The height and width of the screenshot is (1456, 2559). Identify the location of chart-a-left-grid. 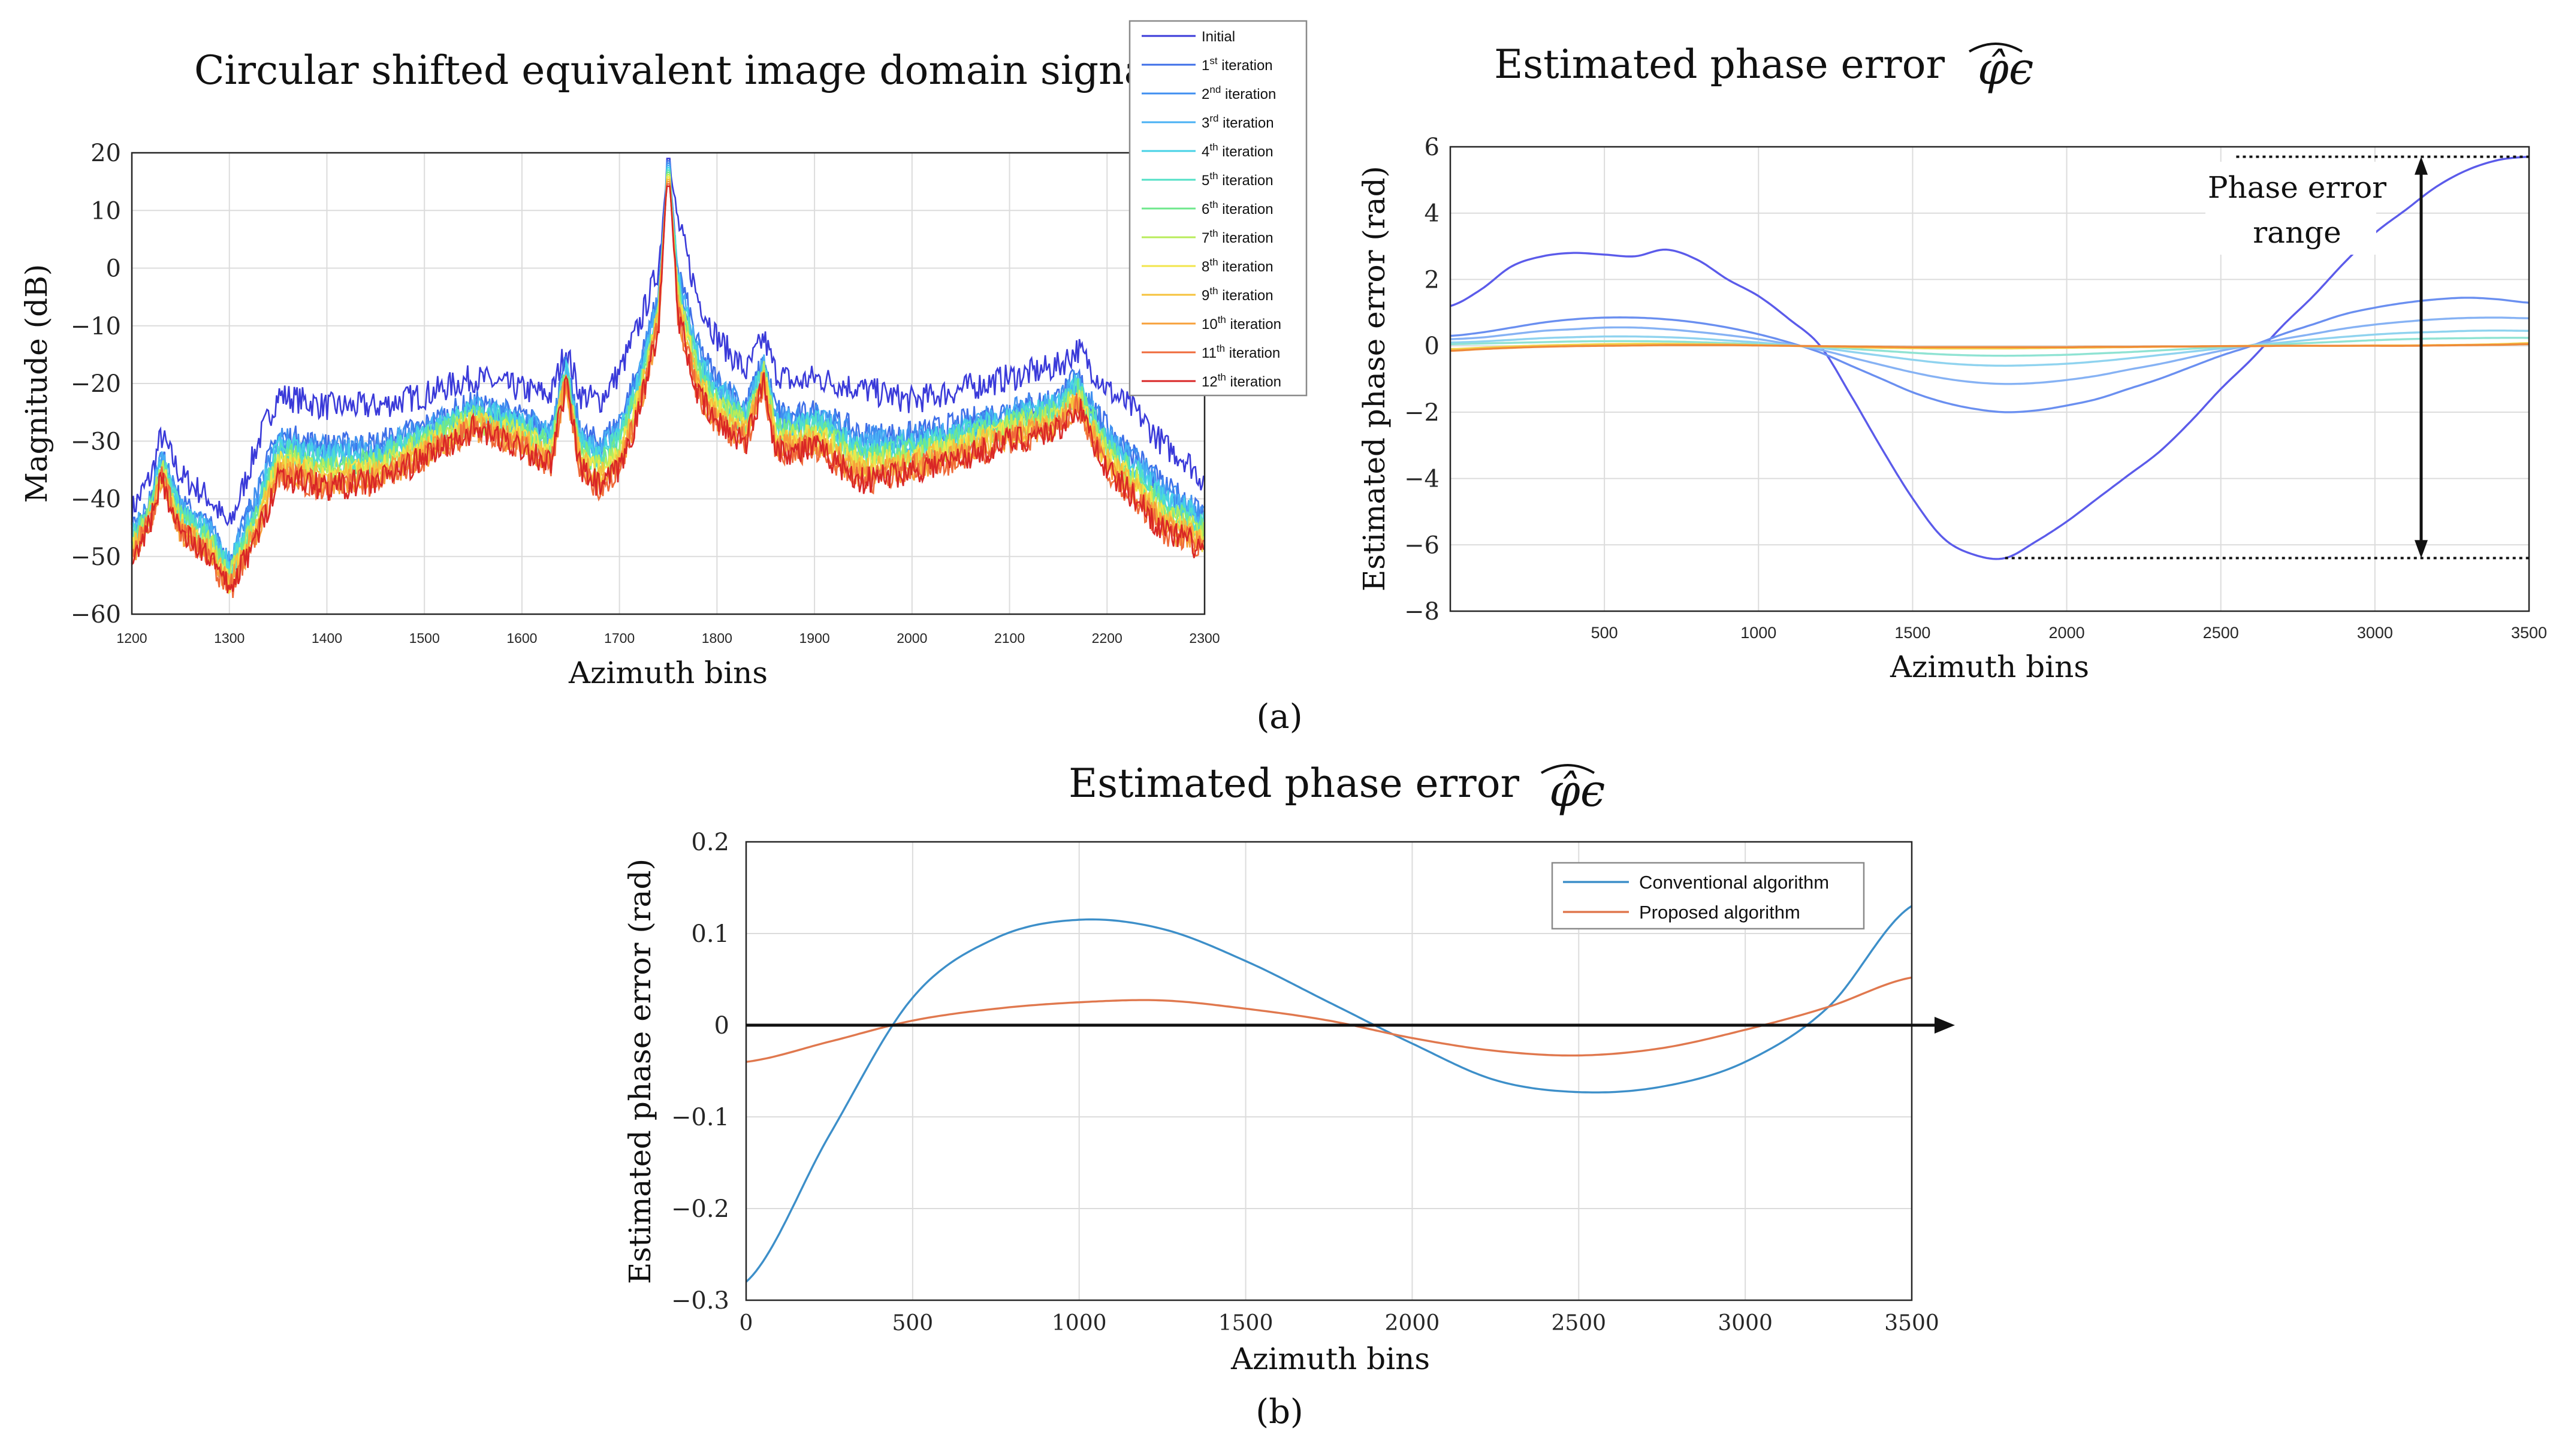
(668, 384).